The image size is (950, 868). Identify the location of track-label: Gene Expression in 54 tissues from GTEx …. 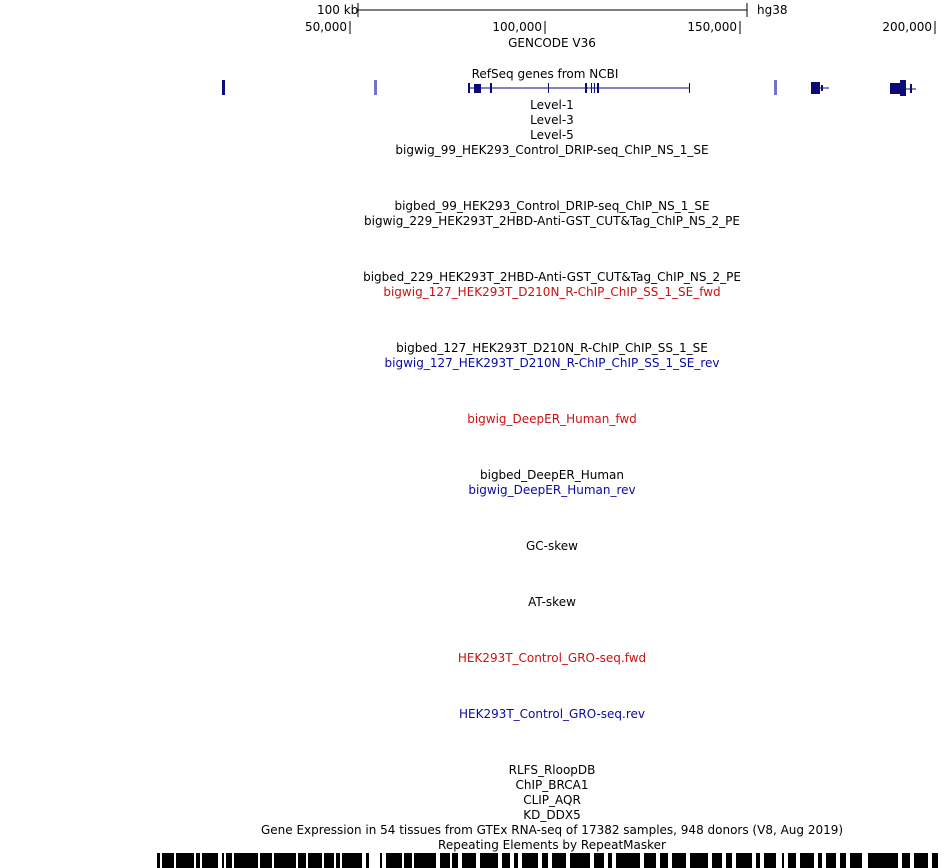
(552, 830).